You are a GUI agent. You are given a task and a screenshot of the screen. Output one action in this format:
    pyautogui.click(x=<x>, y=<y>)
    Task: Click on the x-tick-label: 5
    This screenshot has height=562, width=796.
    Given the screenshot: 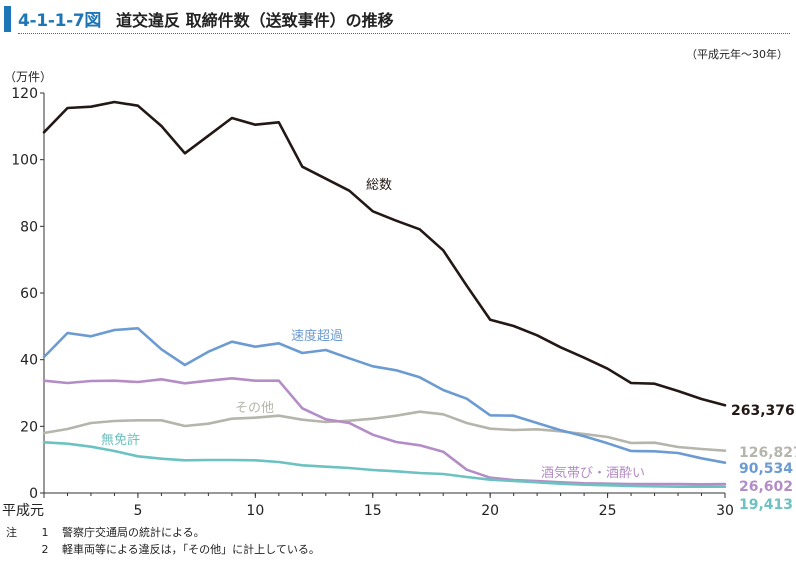 What is the action you would take?
    pyautogui.click(x=137, y=511)
    